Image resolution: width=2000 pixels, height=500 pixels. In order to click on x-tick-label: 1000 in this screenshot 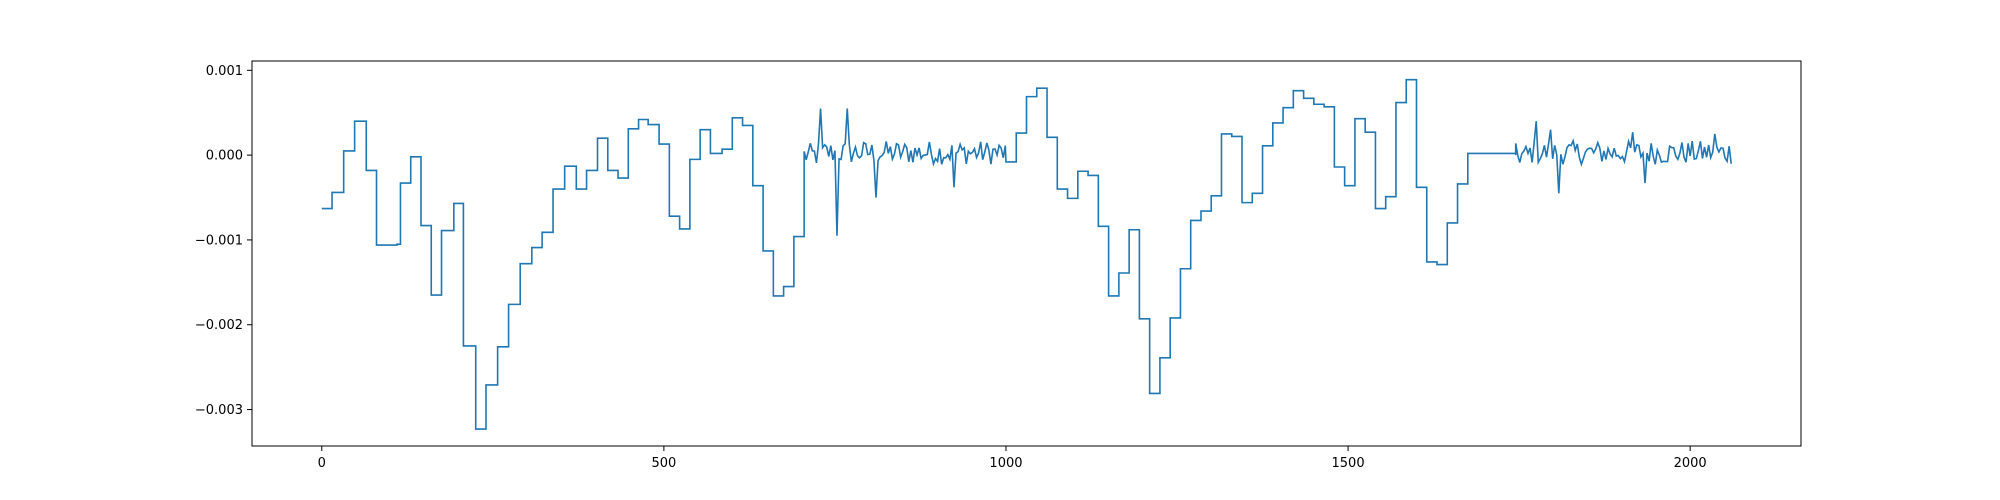, I will do `click(1005, 463)`.